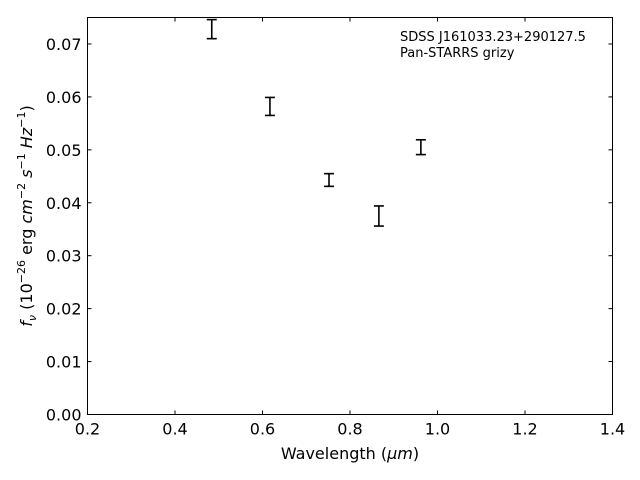 Image resolution: width=640 pixels, height=480 pixels. Describe the element at coordinates (64, 309) in the screenshot. I see `y-tick-label: 0.02` at that location.